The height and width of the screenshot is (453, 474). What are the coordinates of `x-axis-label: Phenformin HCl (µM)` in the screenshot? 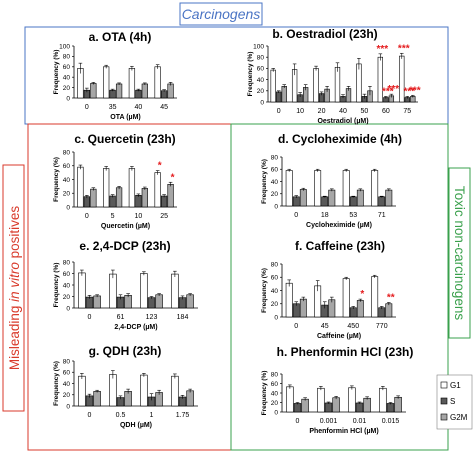 It's located at (343, 431).